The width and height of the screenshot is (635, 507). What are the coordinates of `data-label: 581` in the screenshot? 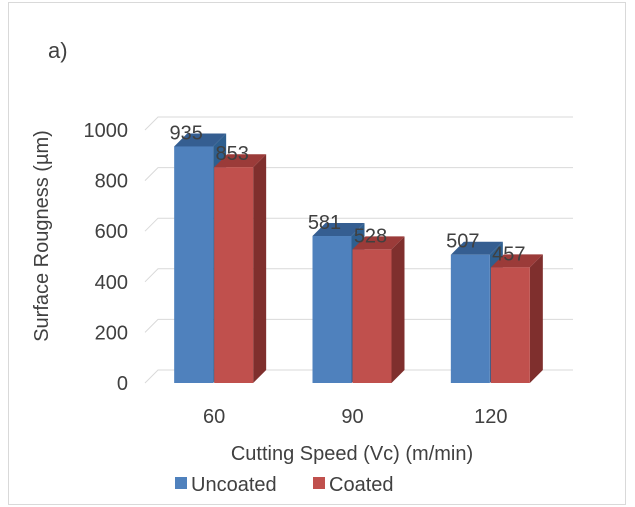 It's located at (324, 223).